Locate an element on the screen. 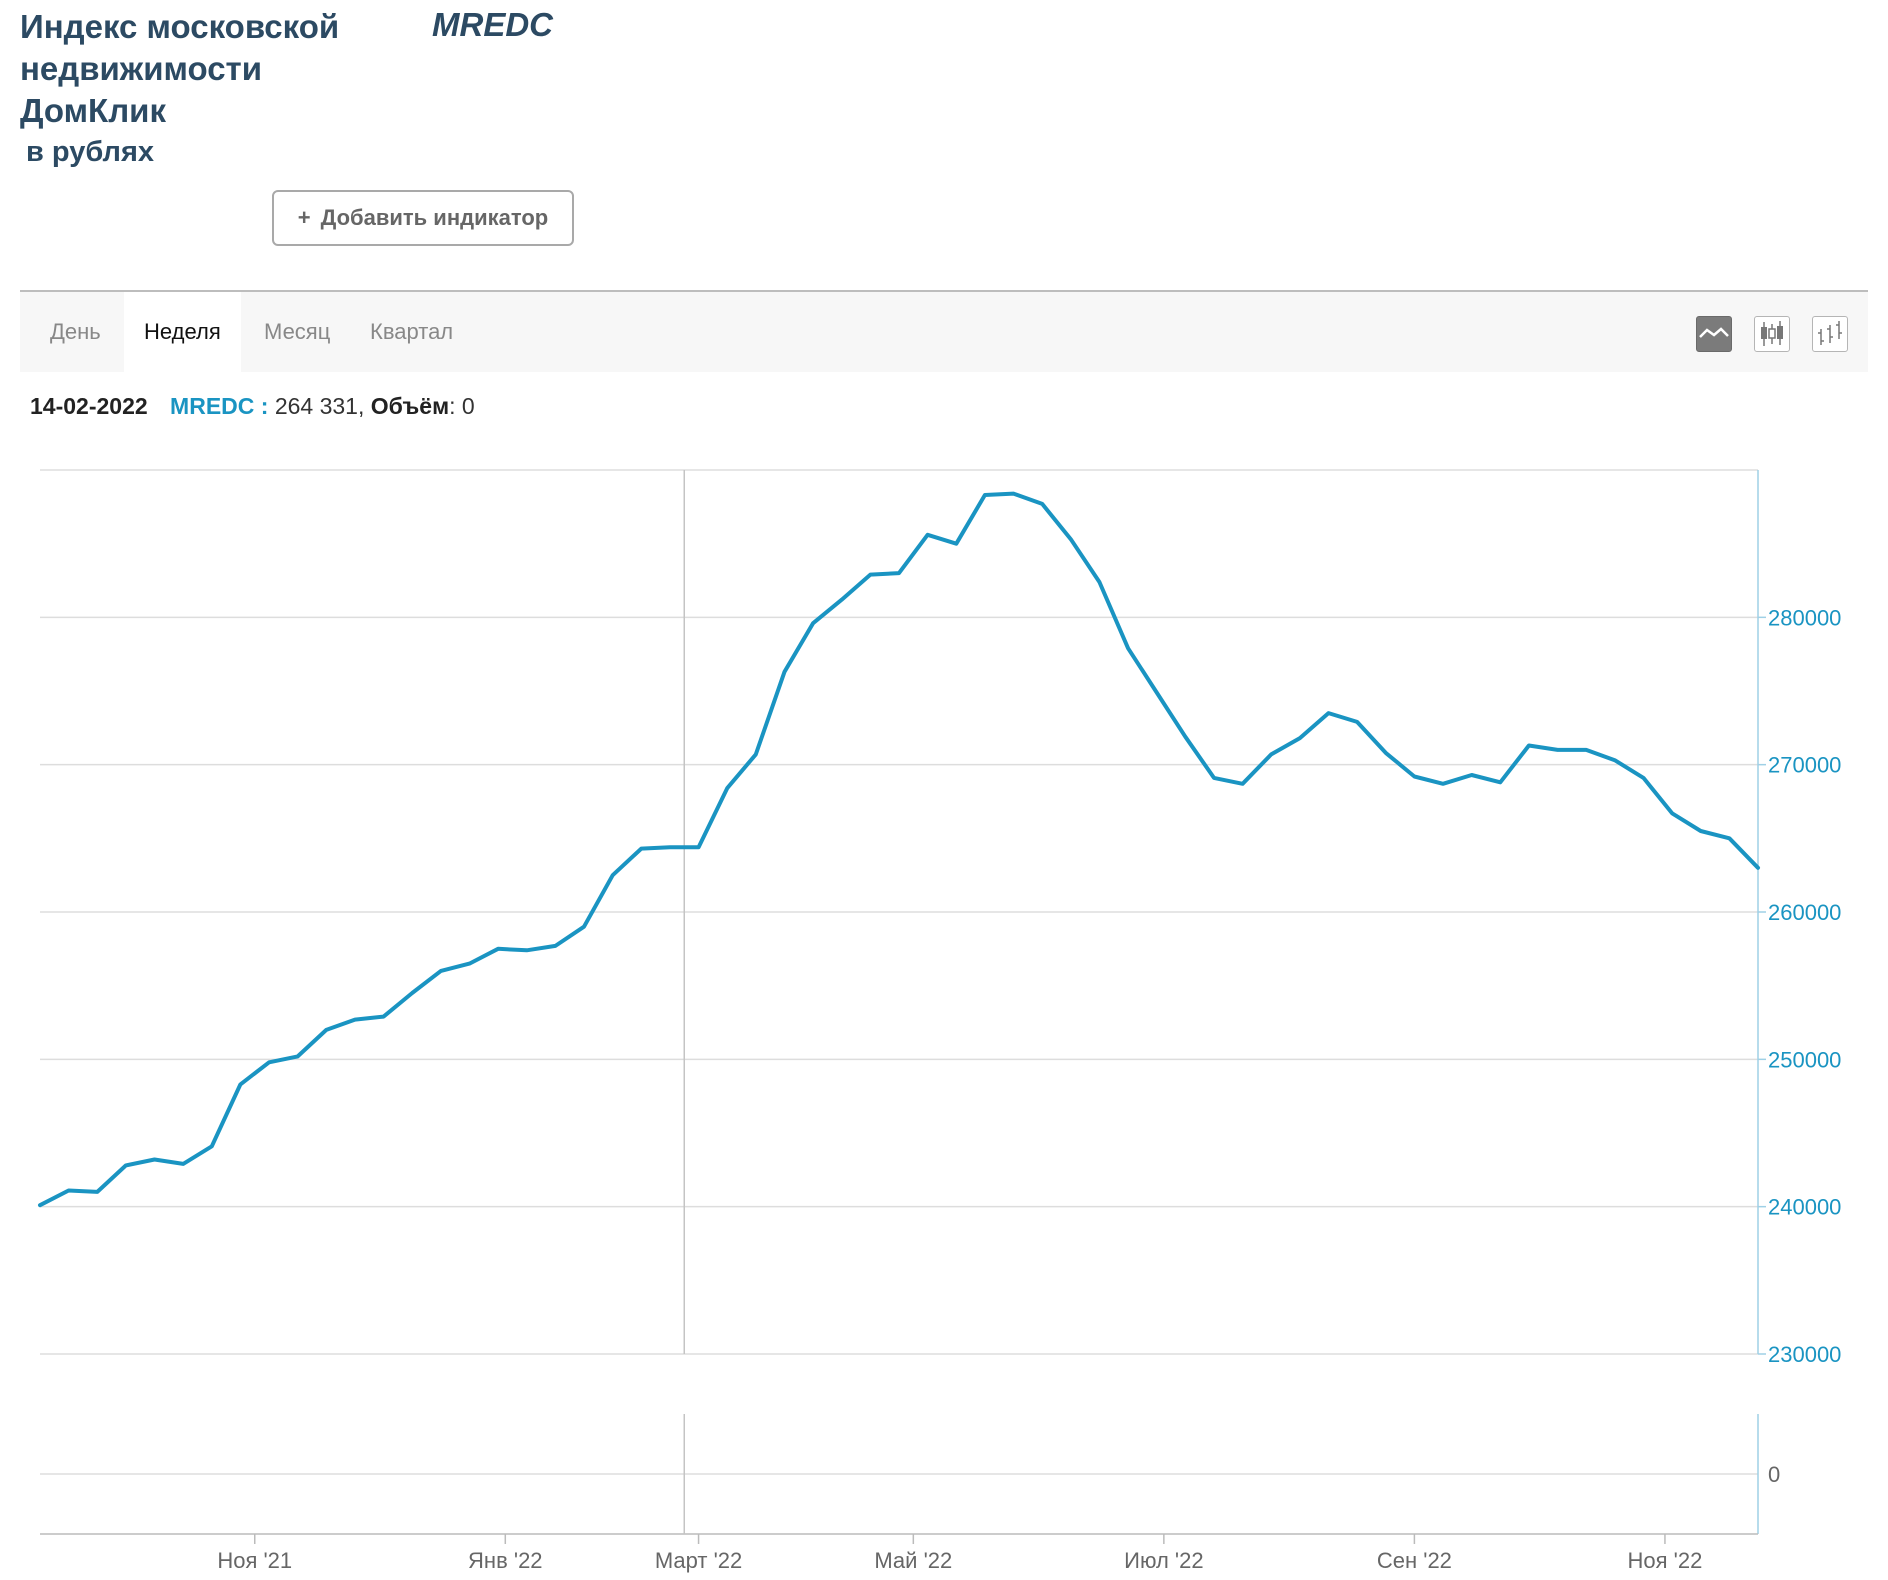  readout-date: 14-02-2022 is located at coordinates (89, 406).